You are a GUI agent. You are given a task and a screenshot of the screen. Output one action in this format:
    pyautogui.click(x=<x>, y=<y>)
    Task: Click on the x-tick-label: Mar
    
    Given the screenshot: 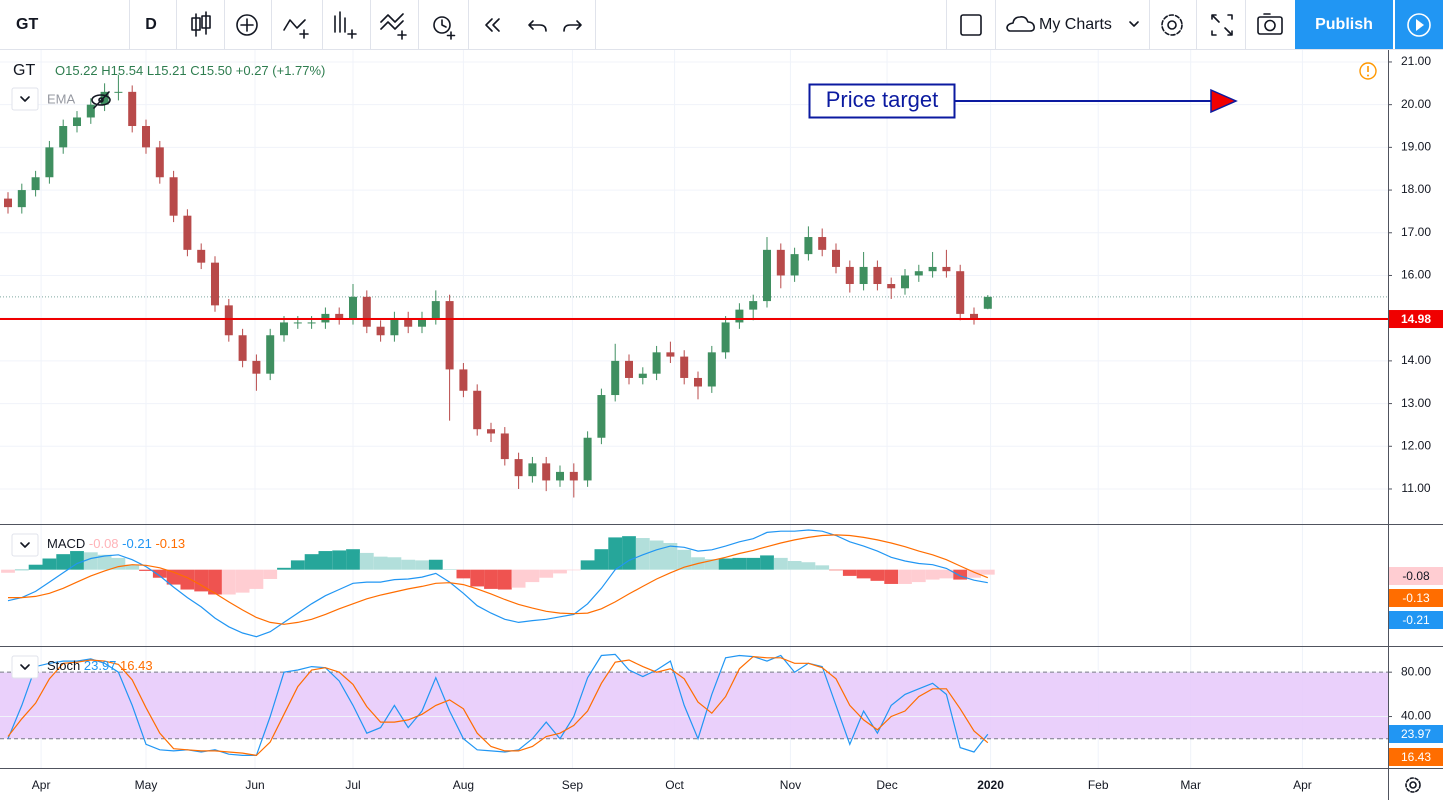 What is the action you would take?
    pyautogui.click(x=1190, y=785)
    